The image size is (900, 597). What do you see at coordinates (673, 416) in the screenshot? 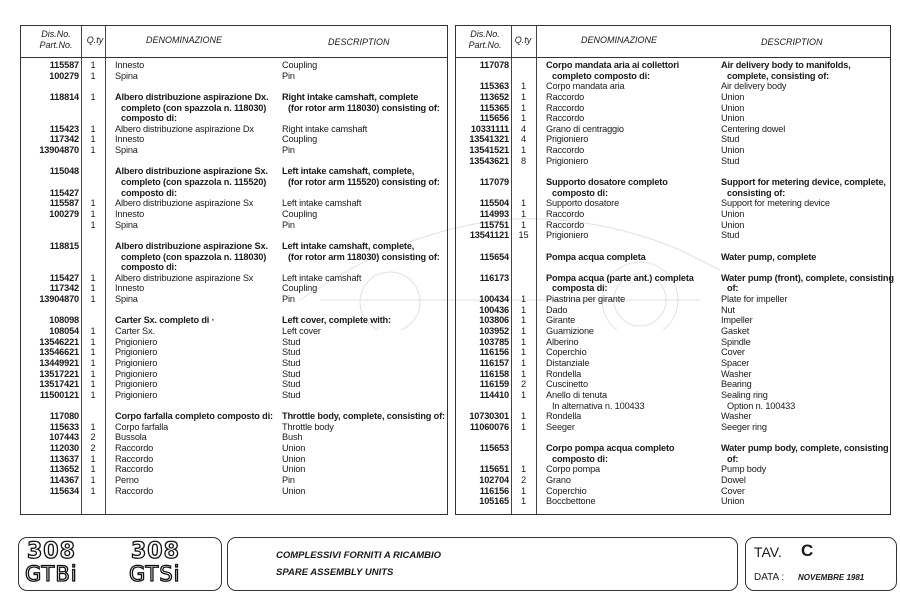
I see `table-row: 10730301 1 Rondella Washer` at bounding box center [673, 416].